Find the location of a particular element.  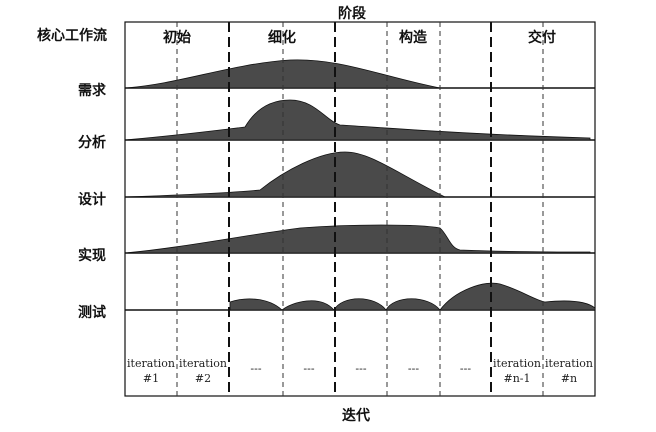

phase-construction: 构造 is located at coordinates (413, 37).